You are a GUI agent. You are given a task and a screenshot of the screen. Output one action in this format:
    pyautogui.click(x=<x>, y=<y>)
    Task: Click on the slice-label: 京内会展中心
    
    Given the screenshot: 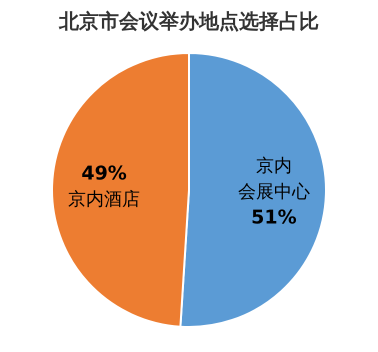 What is the action you would take?
    pyautogui.click(x=274, y=178)
    